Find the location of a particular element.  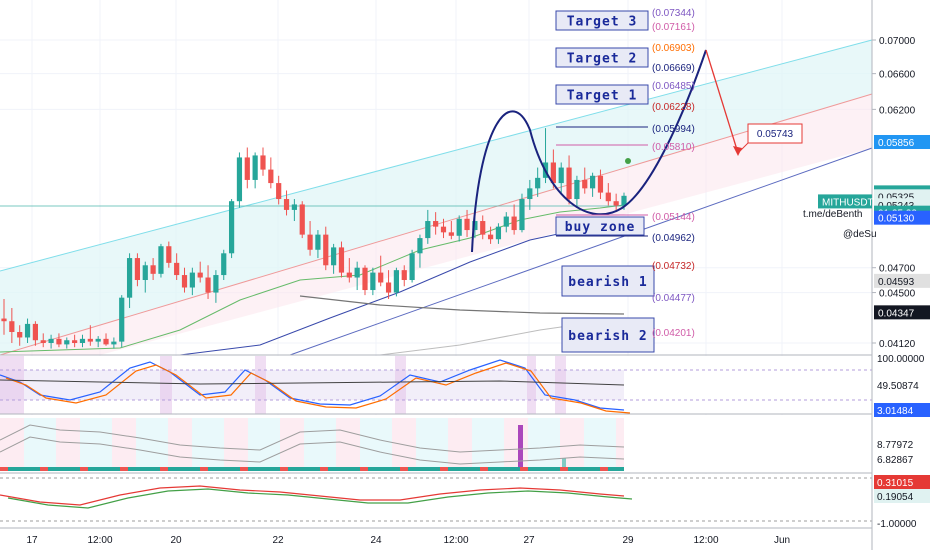

time-tick-label: 20 is located at coordinates (176, 540).